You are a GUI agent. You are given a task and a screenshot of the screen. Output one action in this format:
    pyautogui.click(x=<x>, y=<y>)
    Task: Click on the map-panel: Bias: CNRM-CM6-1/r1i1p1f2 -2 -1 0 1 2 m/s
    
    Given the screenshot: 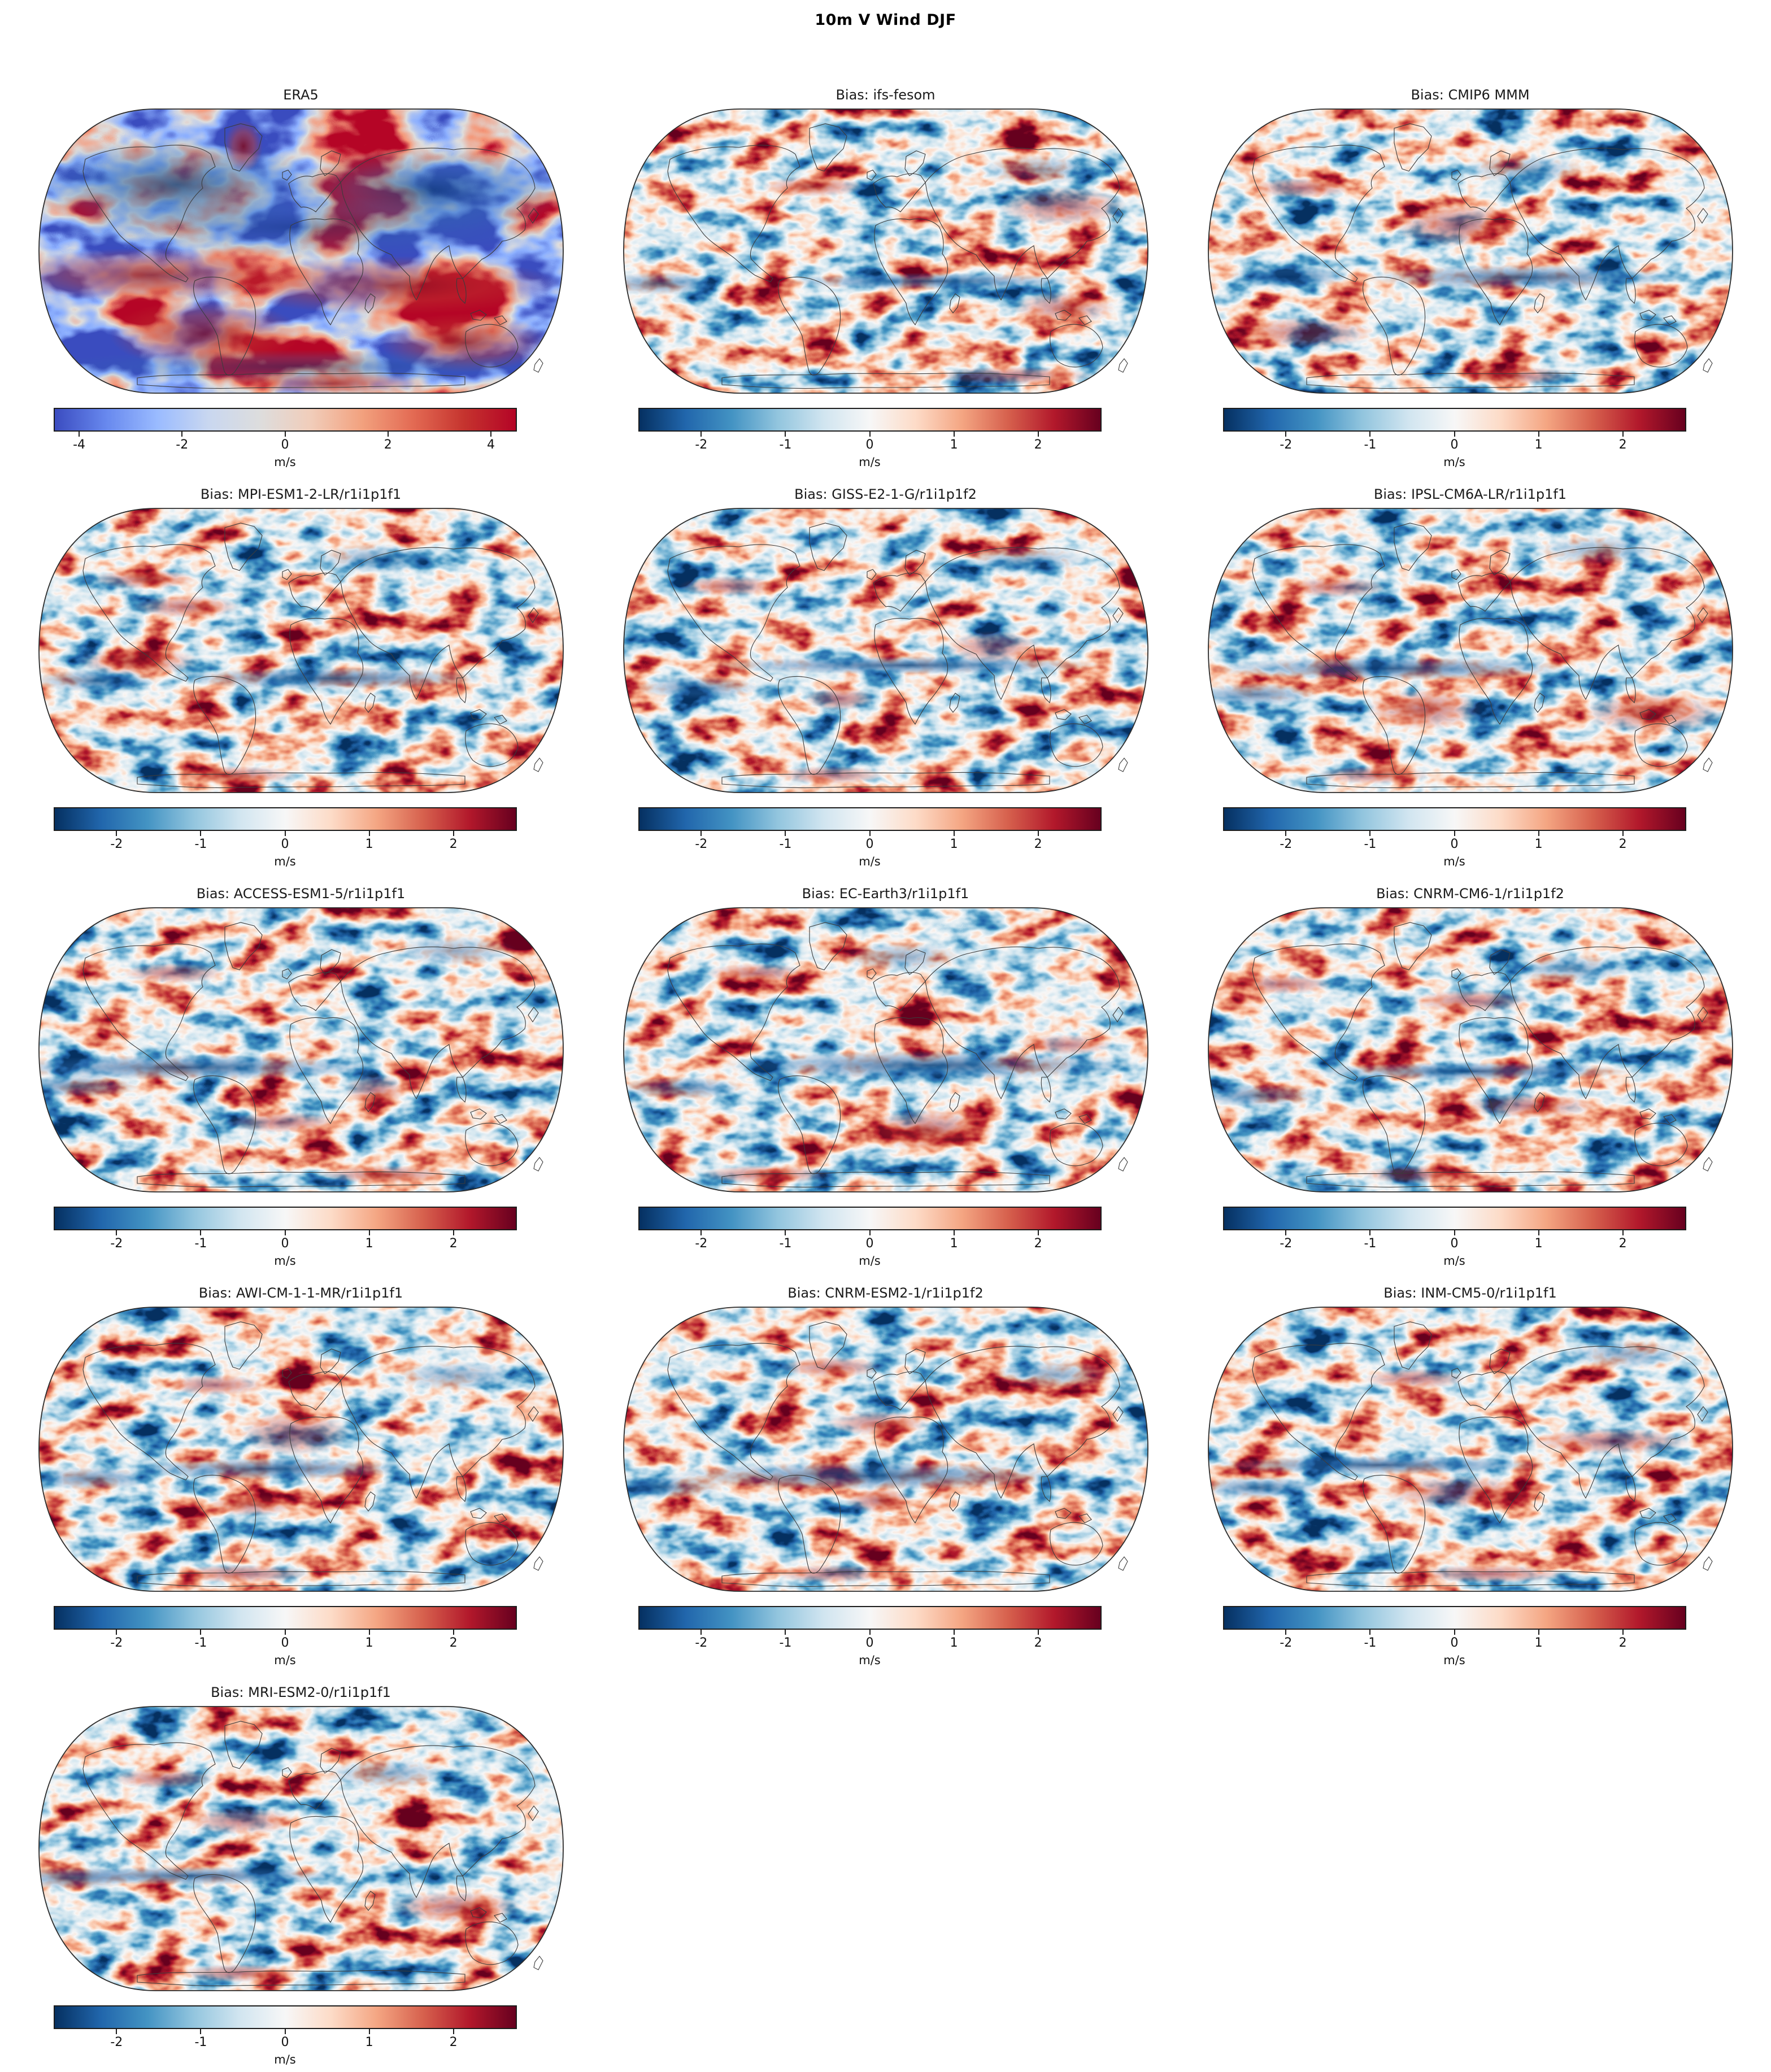 What is the action you would take?
    pyautogui.click(x=1470, y=1076)
    